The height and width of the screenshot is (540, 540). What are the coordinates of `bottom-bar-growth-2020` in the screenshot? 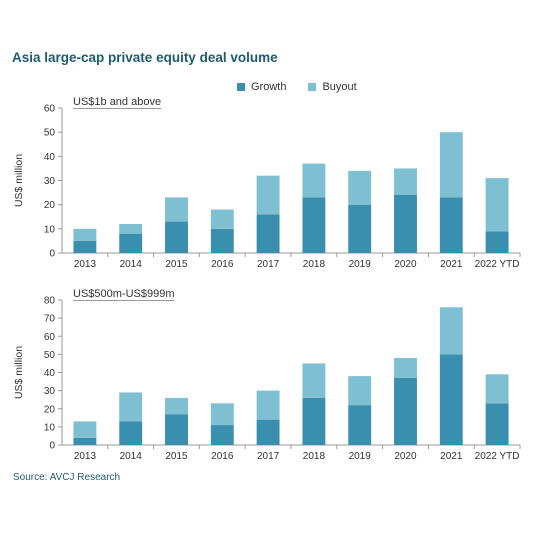 It's located at (405, 411).